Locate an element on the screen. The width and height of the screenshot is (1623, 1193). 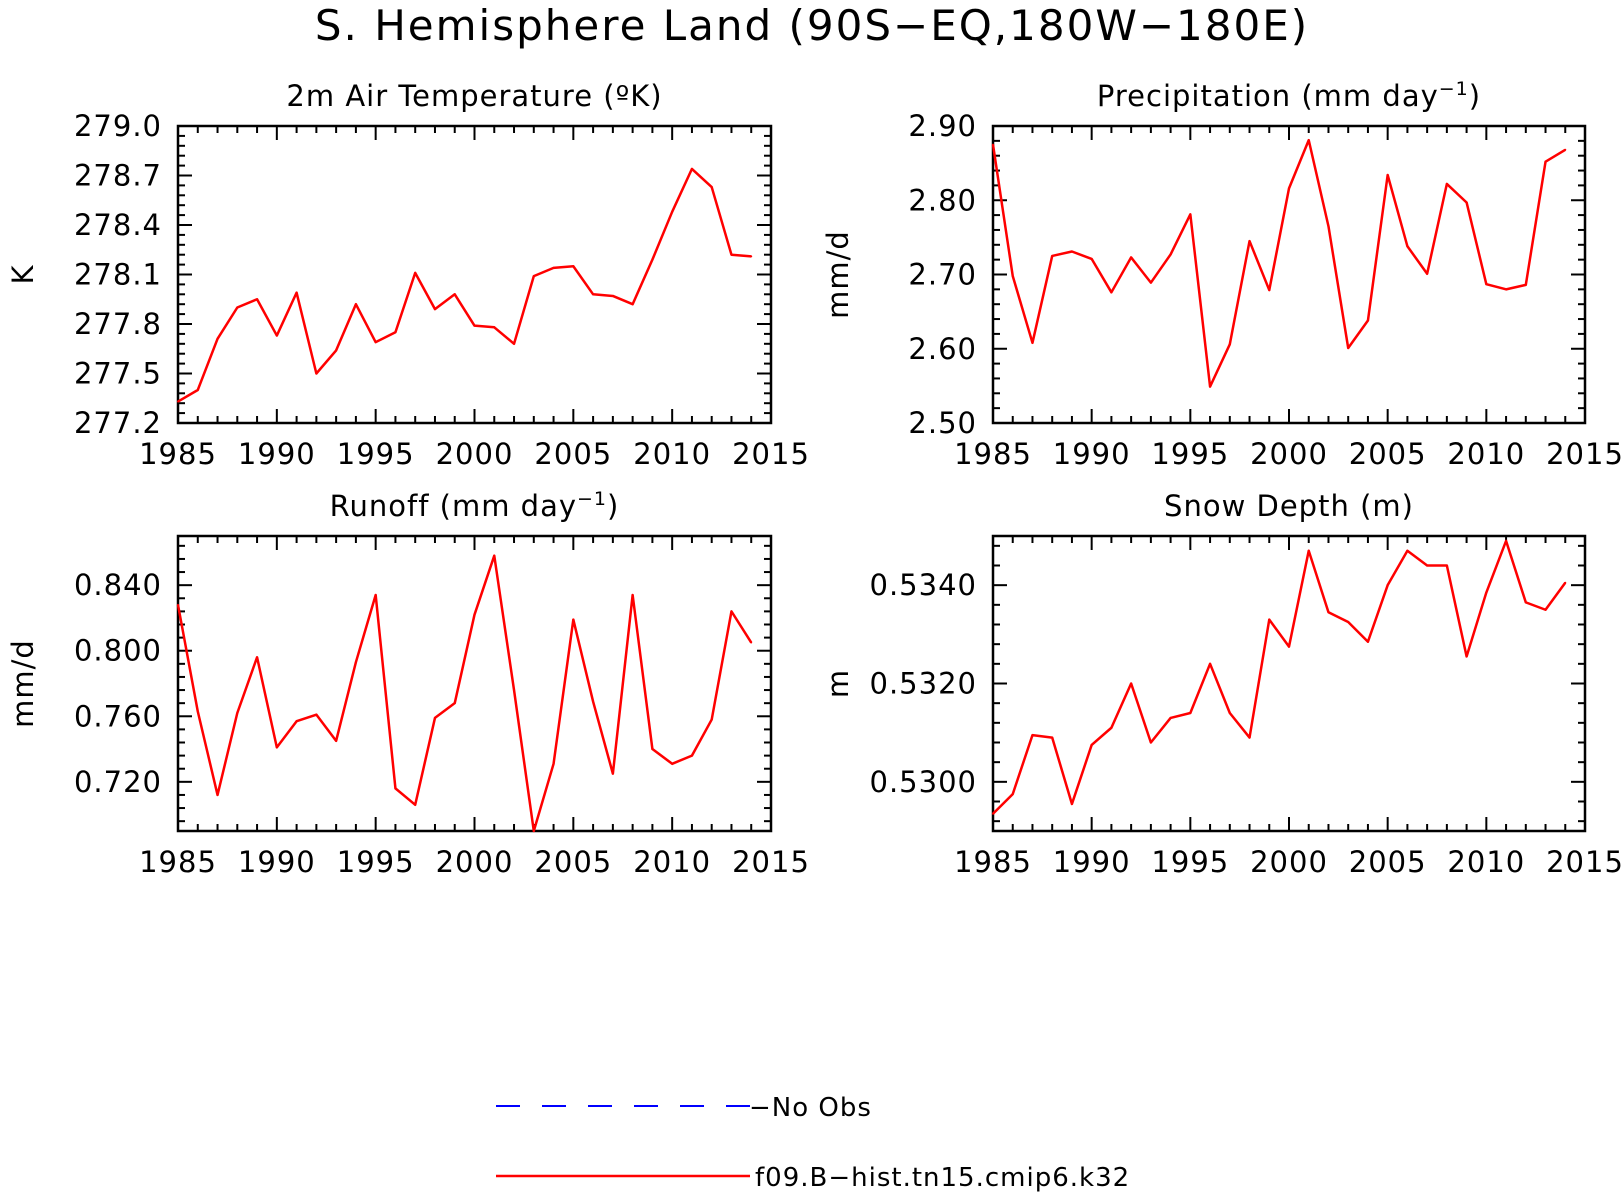
panel-4-point-1997 is located at coordinates (1229, 713).